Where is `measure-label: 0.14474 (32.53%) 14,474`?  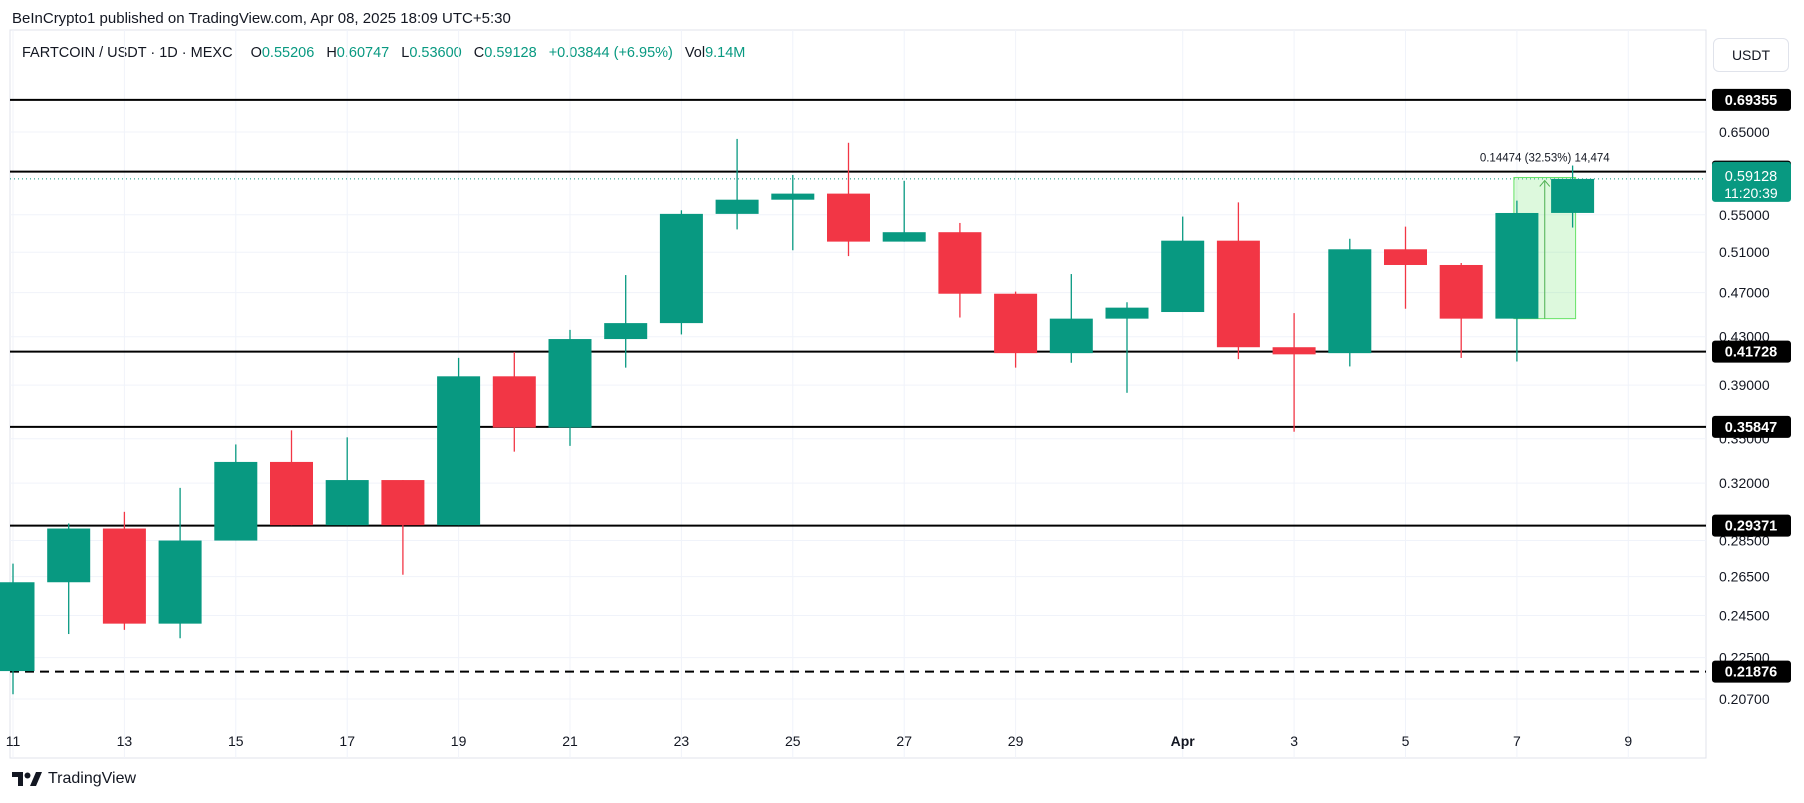
measure-label: 0.14474 (32.53%) 14,474 is located at coordinates (1545, 158).